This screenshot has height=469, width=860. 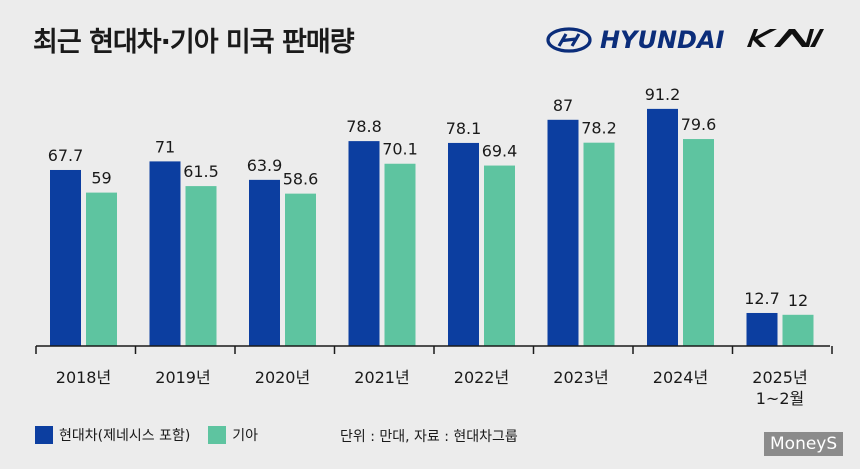 What do you see at coordinates (125, 436) in the screenshot?
I see `legend-label-hyundai: 현대차(제네시스 포함)` at bounding box center [125, 436].